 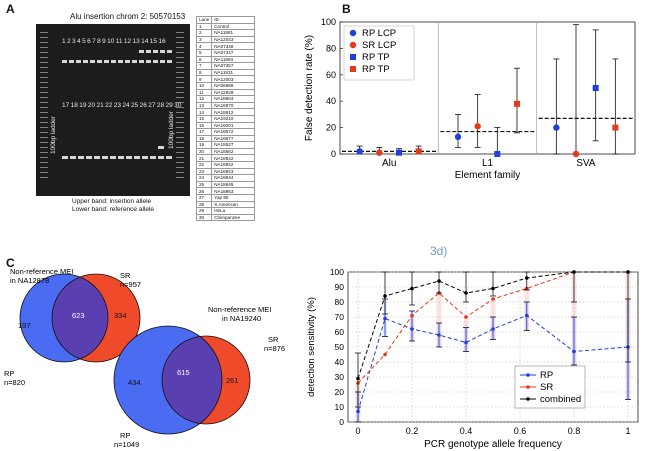 I want to click on table-row: 7 NA07357, so click(x=225, y=66).